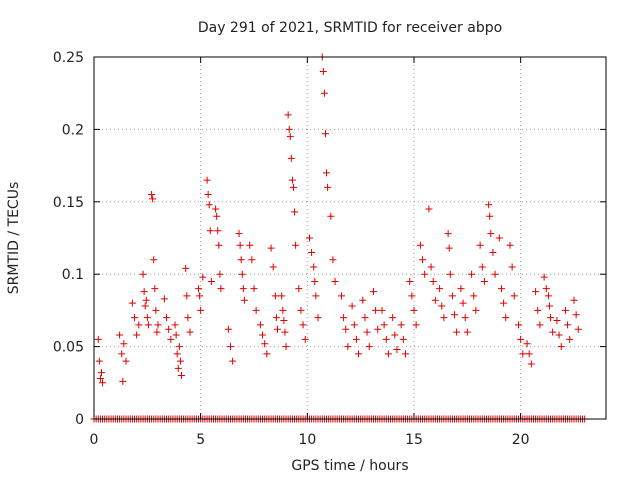 This screenshot has height=480, width=640. I want to click on y-tick-label: 0.2, so click(73, 130).